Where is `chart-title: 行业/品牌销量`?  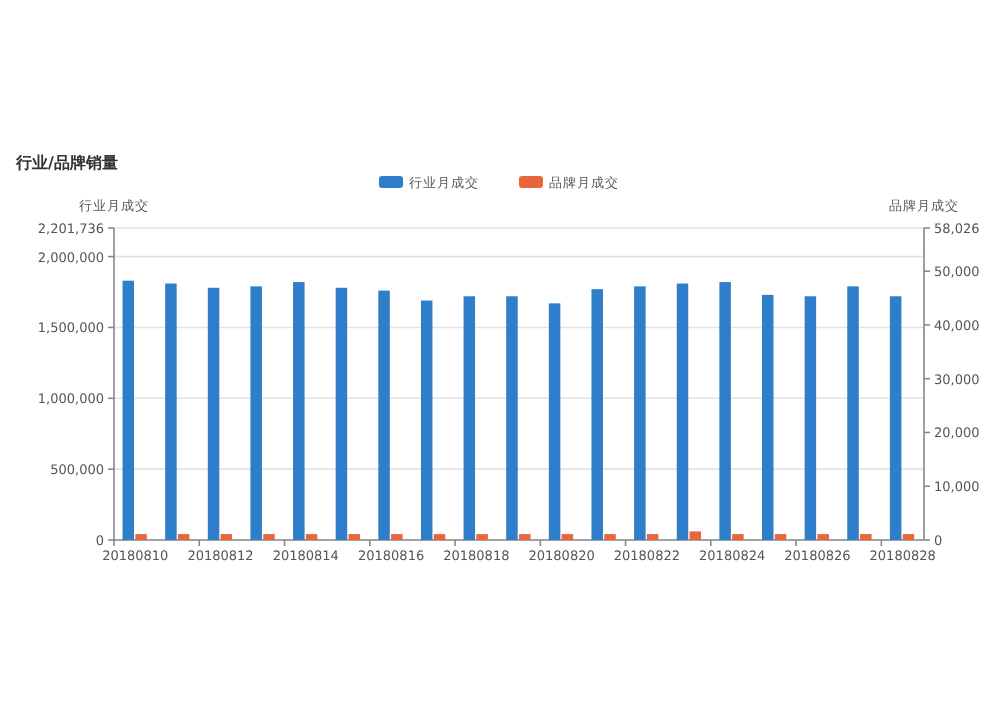 chart-title: 行业/品牌销量 is located at coordinates (66, 163).